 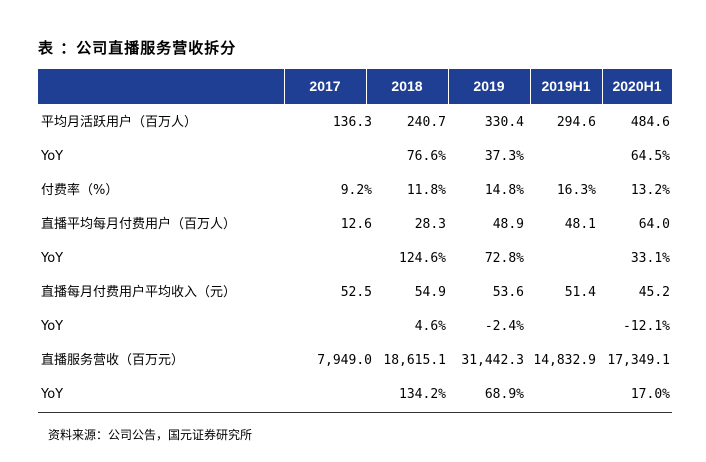 I want to click on row-label: 付费率（%）, so click(x=80, y=190).